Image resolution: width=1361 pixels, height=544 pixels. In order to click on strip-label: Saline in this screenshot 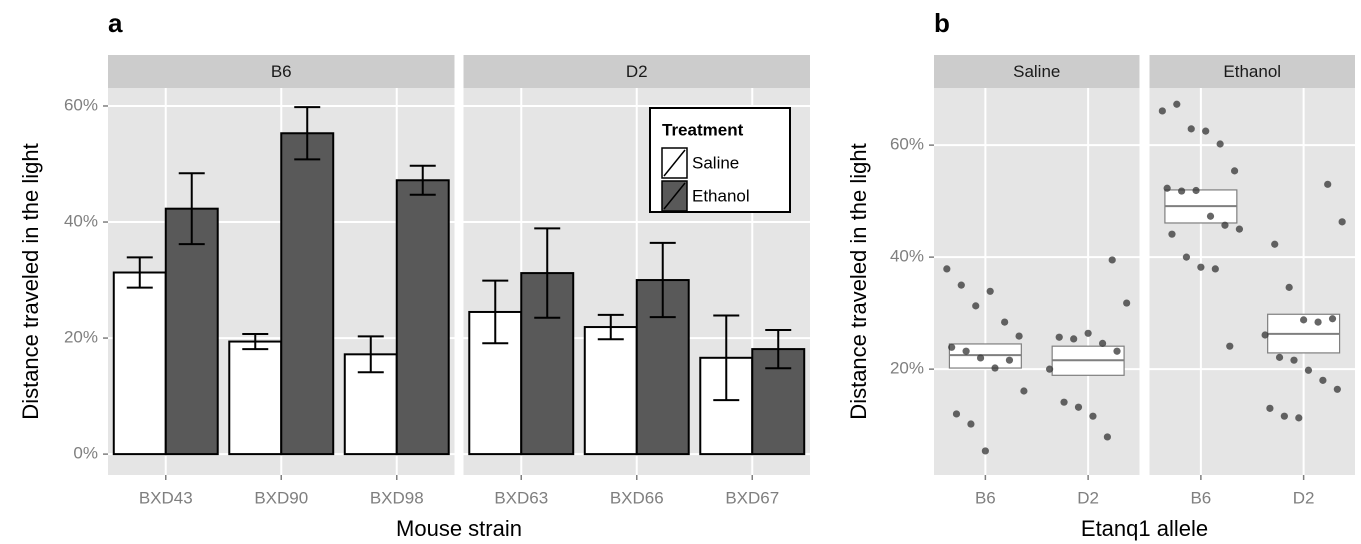, I will do `click(1036, 71)`.